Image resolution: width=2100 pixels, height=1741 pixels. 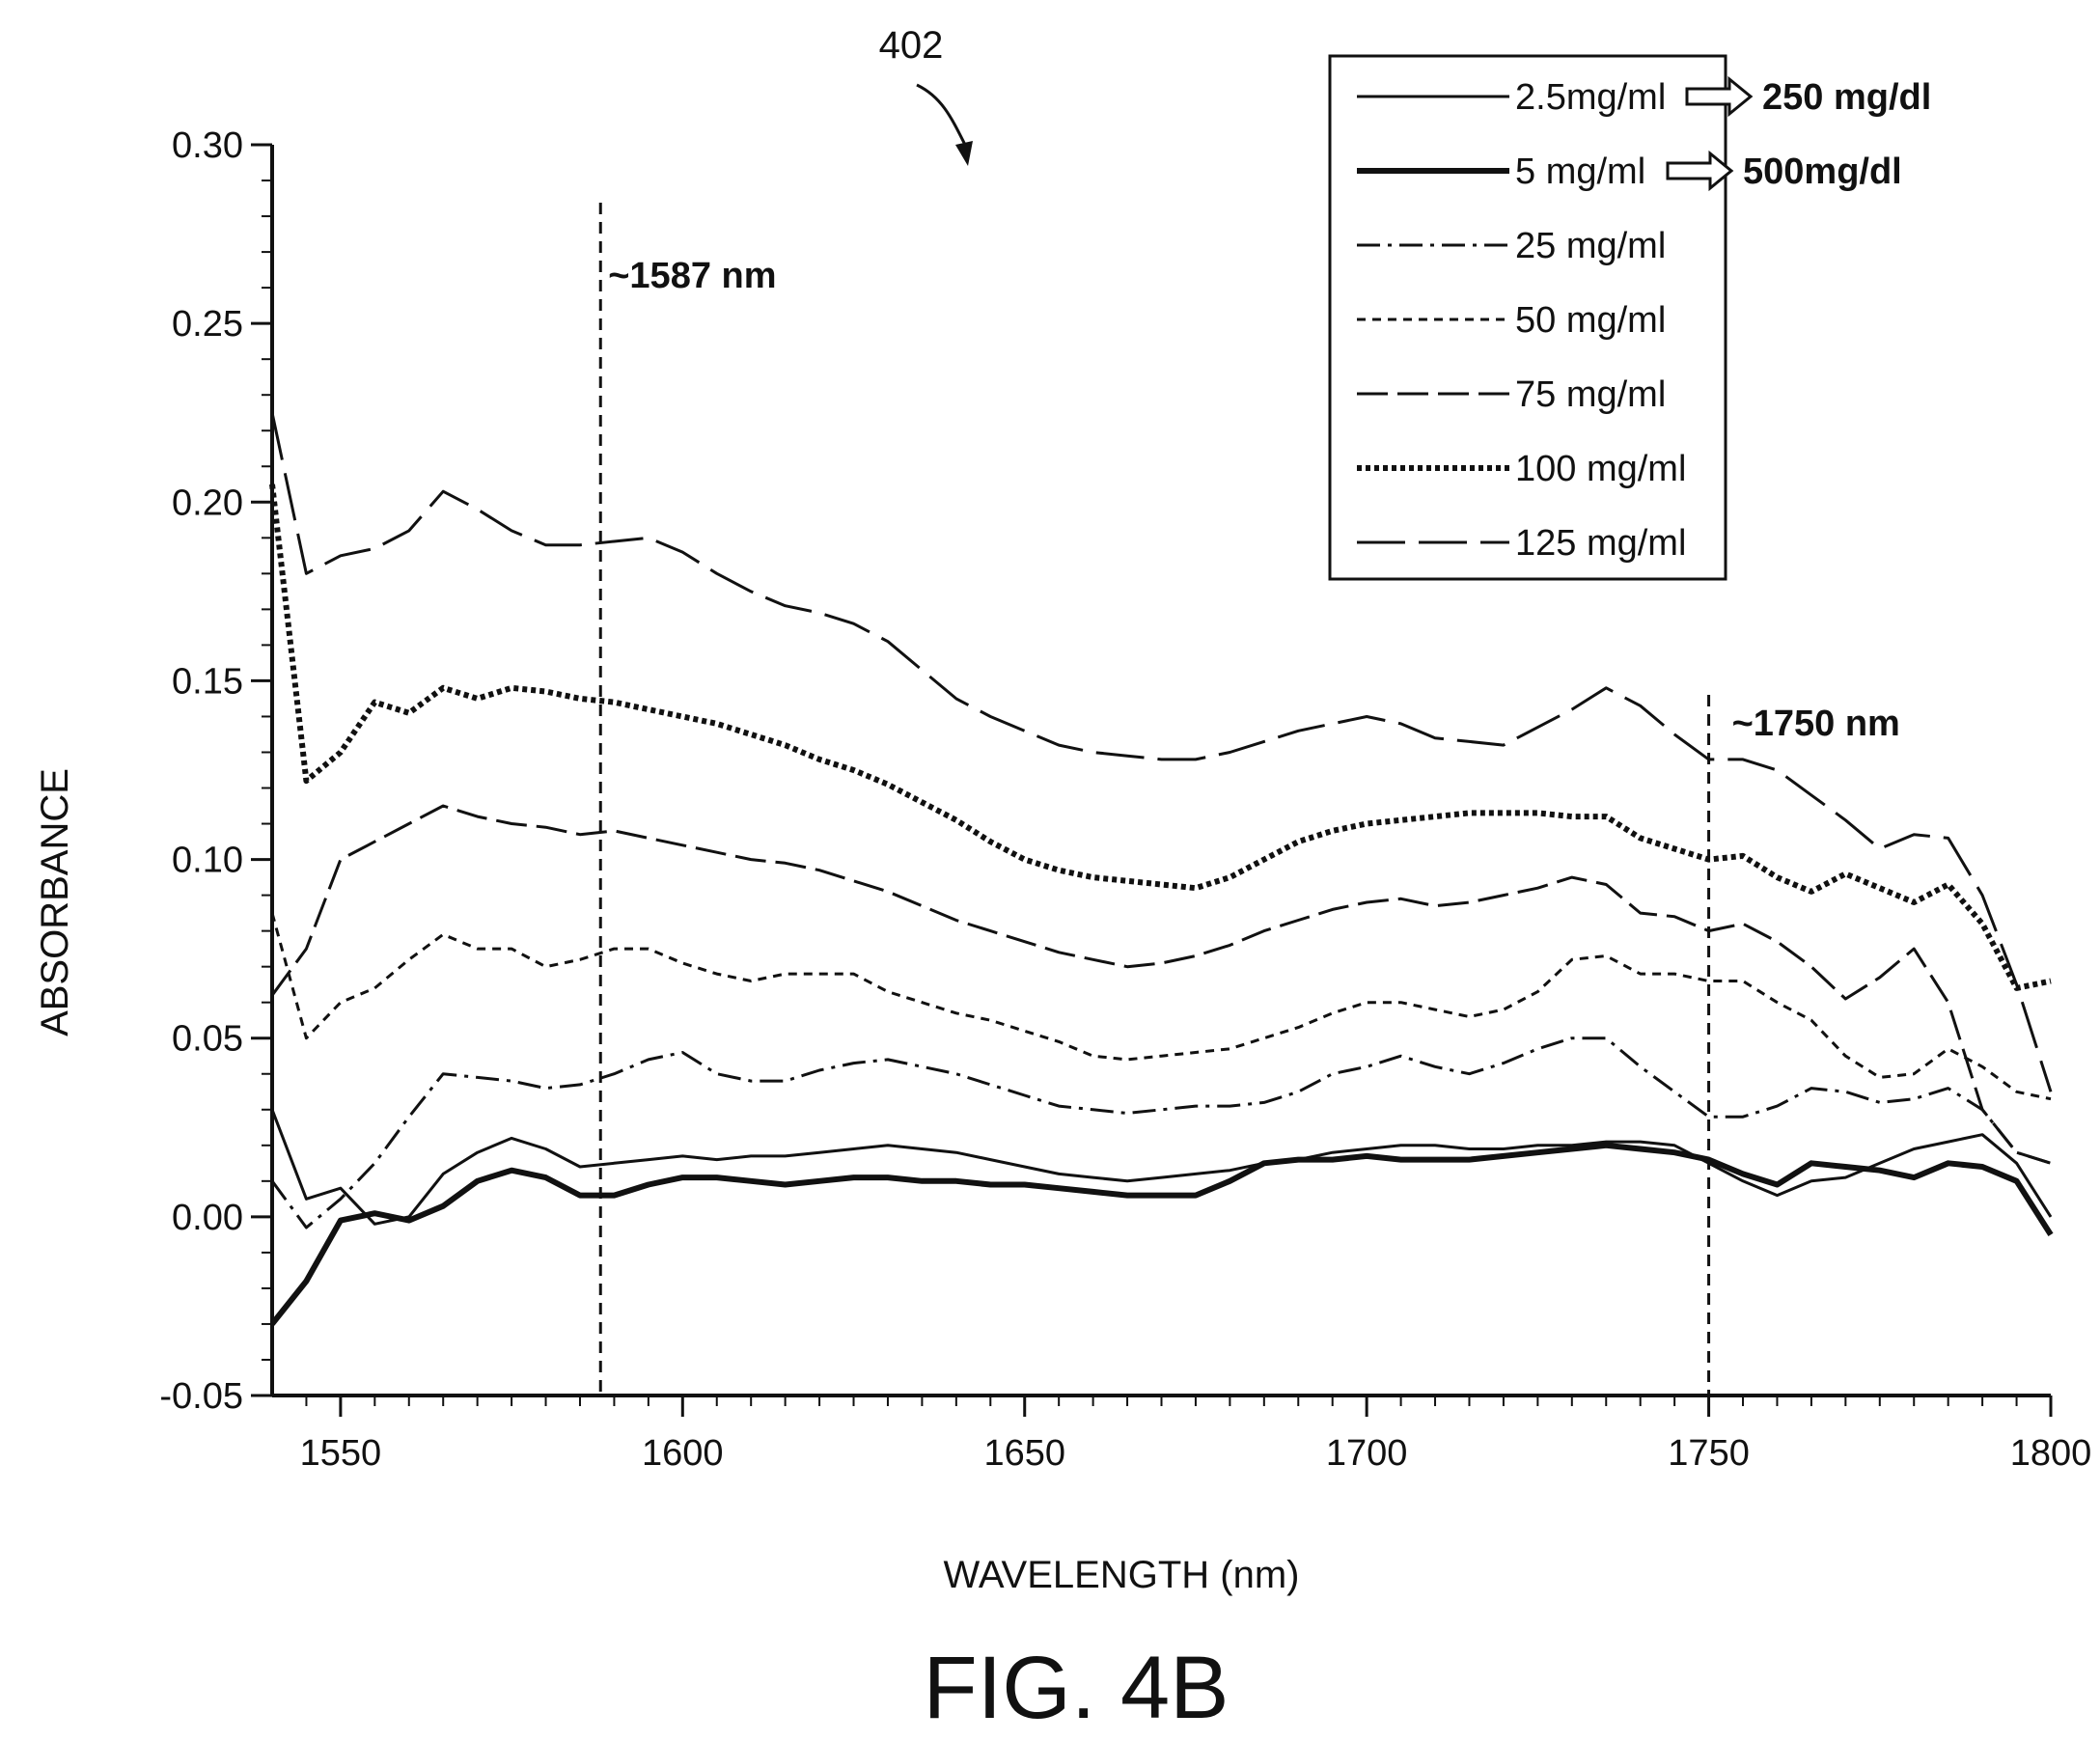 I want to click on conversion-label: 250 mg/dl, so click(x=1846, y=98).